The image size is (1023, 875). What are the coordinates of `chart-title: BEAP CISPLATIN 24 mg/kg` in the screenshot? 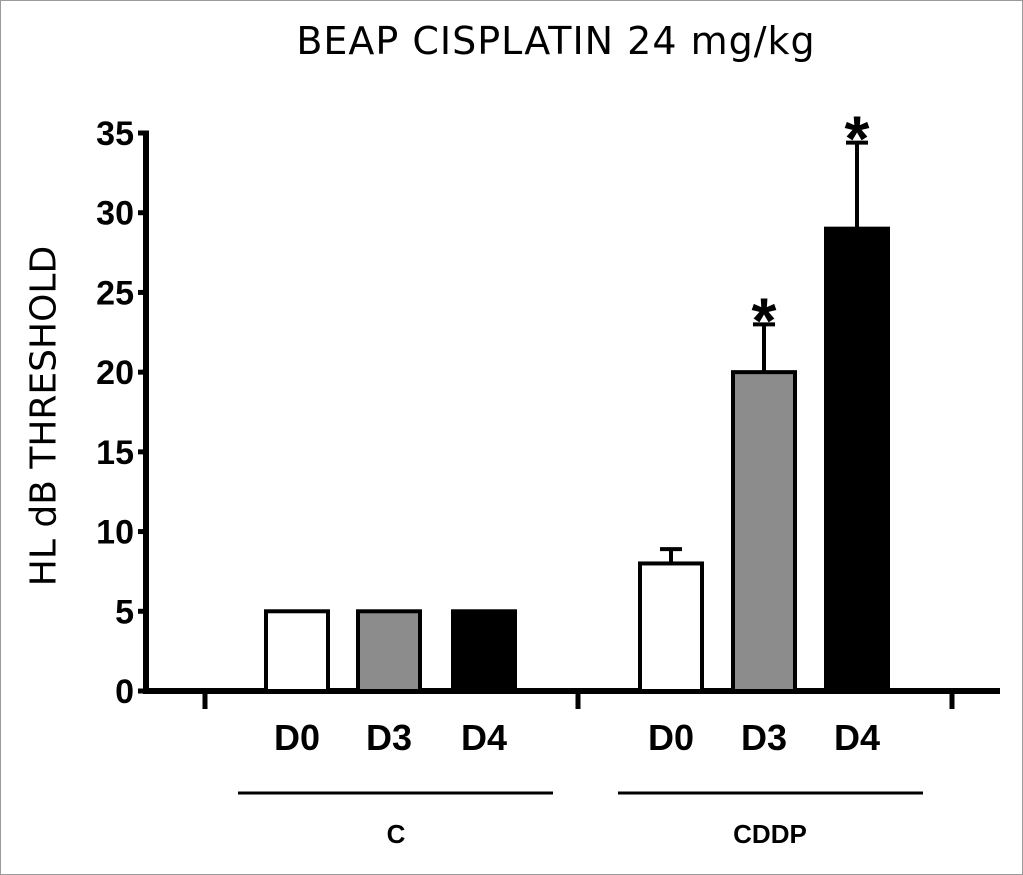 It's located at (556, 41).